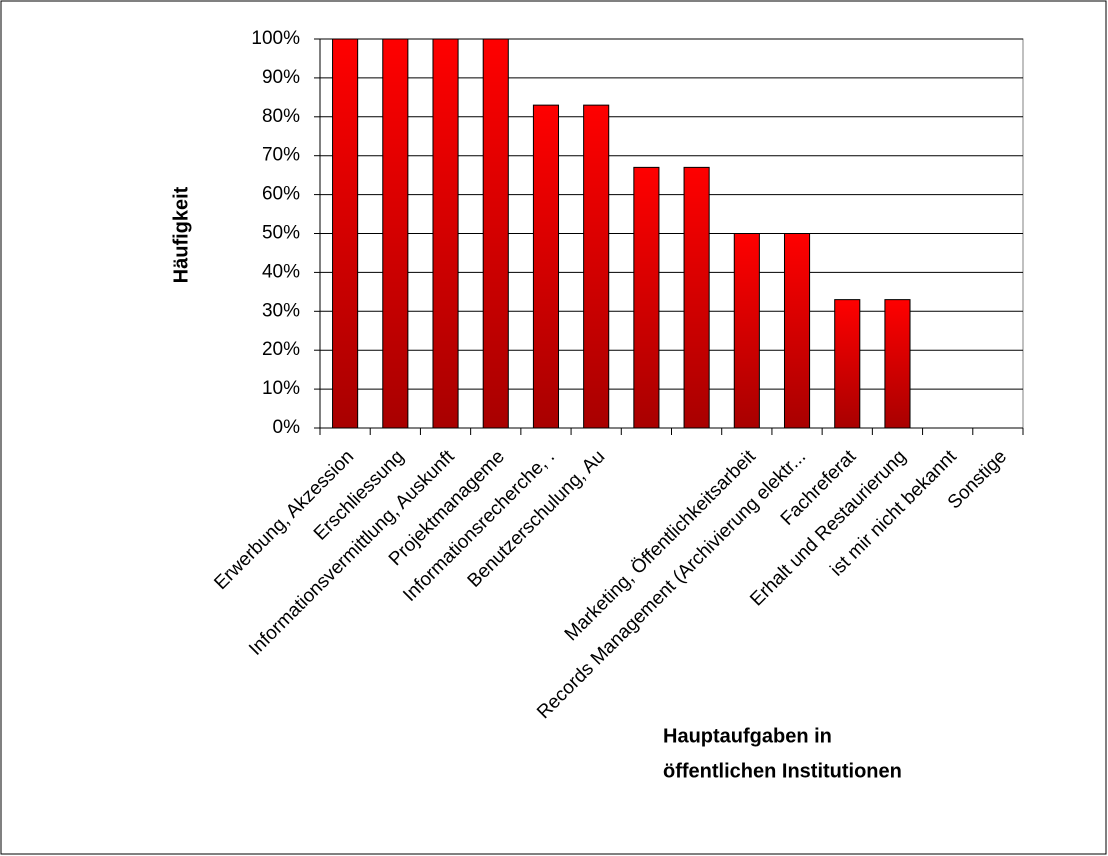  Describe the element at coordinates (281, 271) in the screenshot. I see `y-tick-label: 40%` at that location.